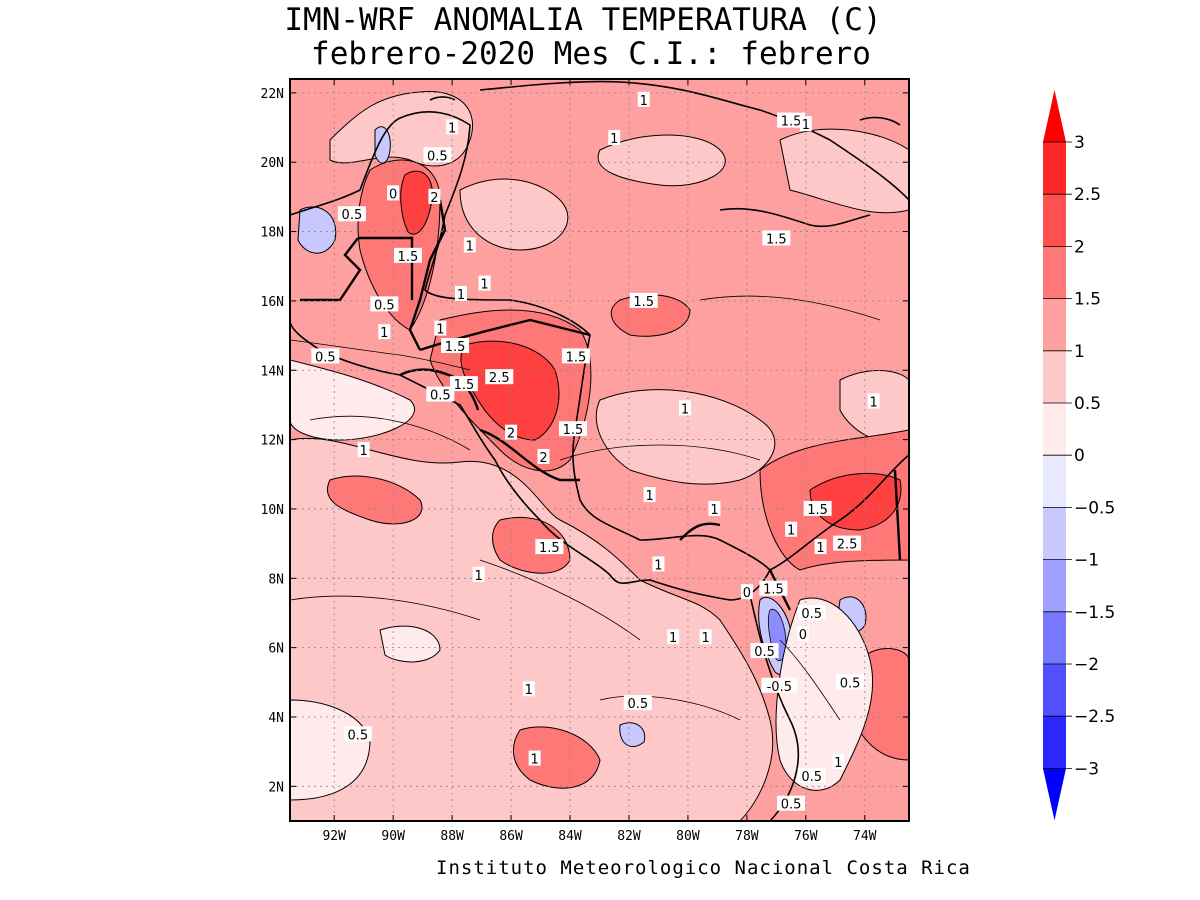 Image resolution: width=1200 pixels, height=900 pixels. I want to click on colorbar-label: −2, so click(1086, 665).